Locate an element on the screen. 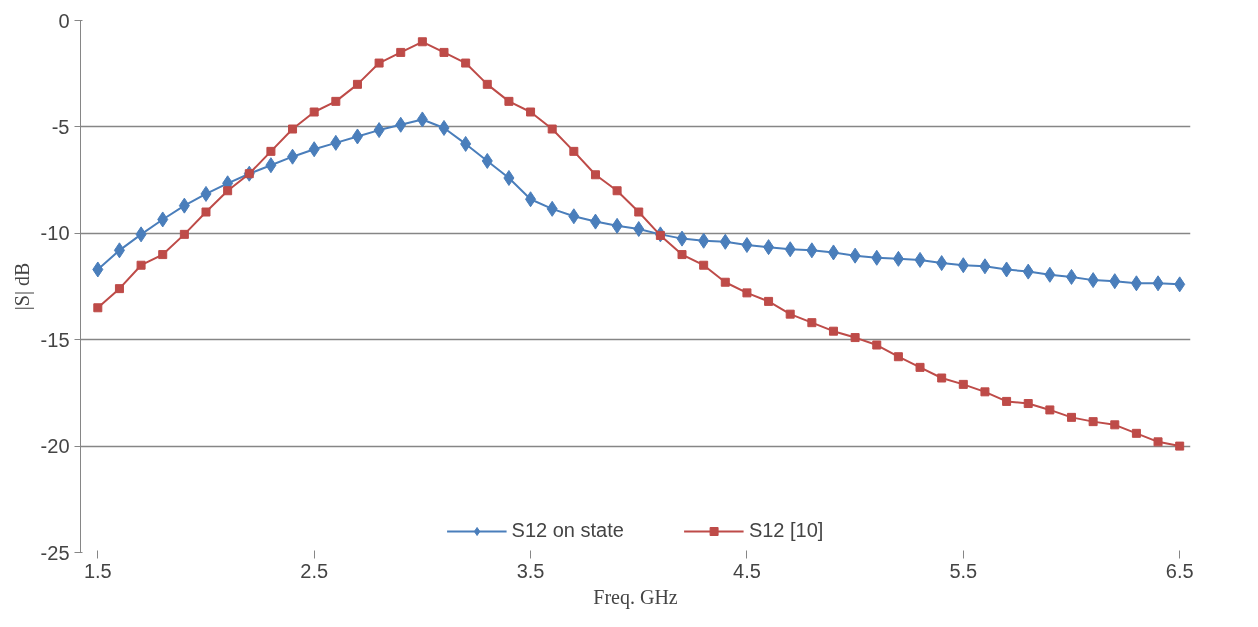  x-tick-label: 5.5 is located at coordinates (963, 570).